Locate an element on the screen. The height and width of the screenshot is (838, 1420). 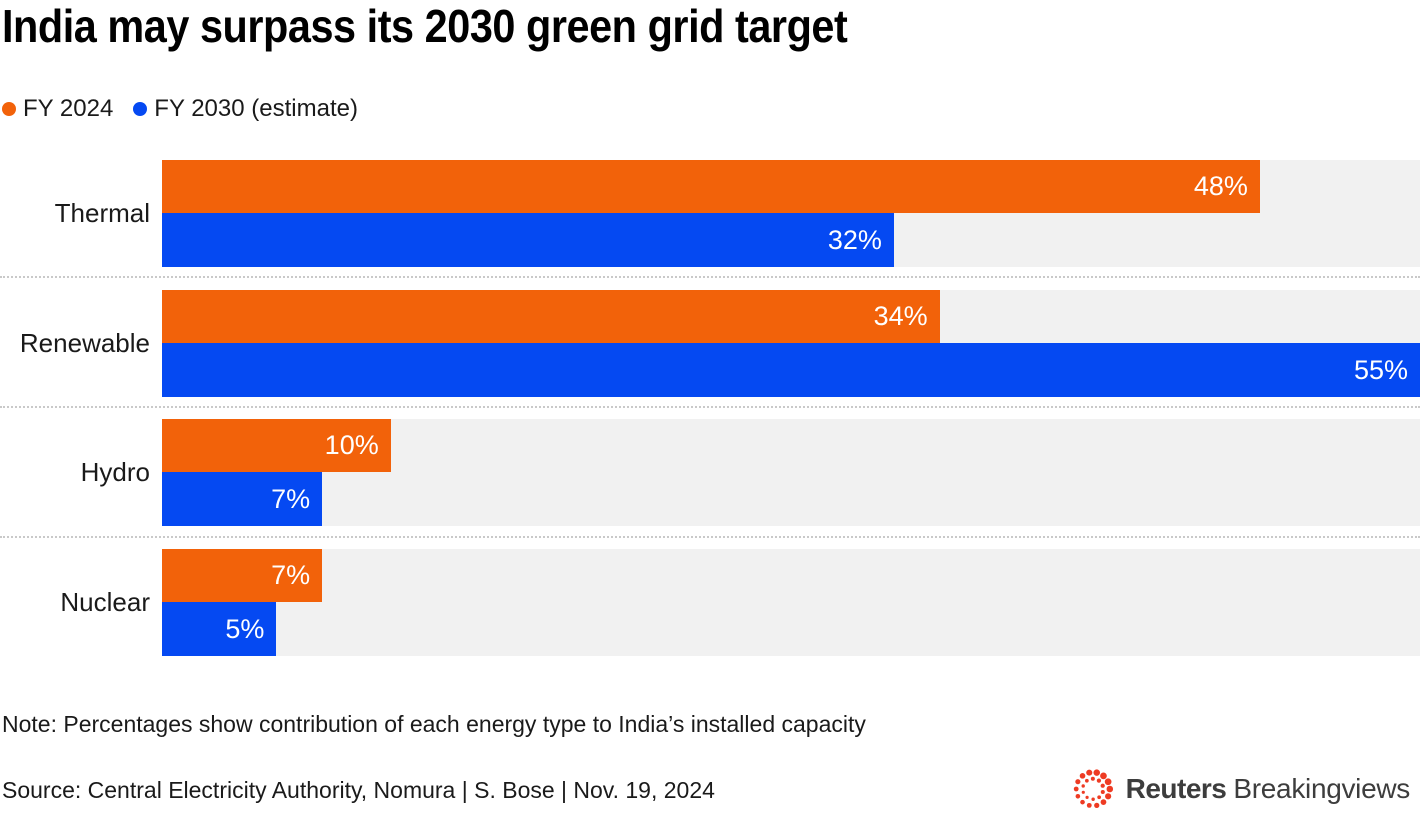
chart-row-hydro: Hydro 10% 7% is located at coordinates (710, 472).